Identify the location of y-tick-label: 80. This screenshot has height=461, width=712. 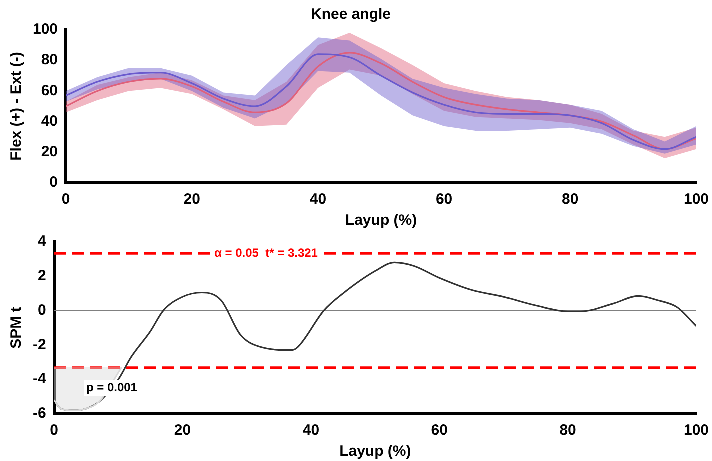
(49, 60).